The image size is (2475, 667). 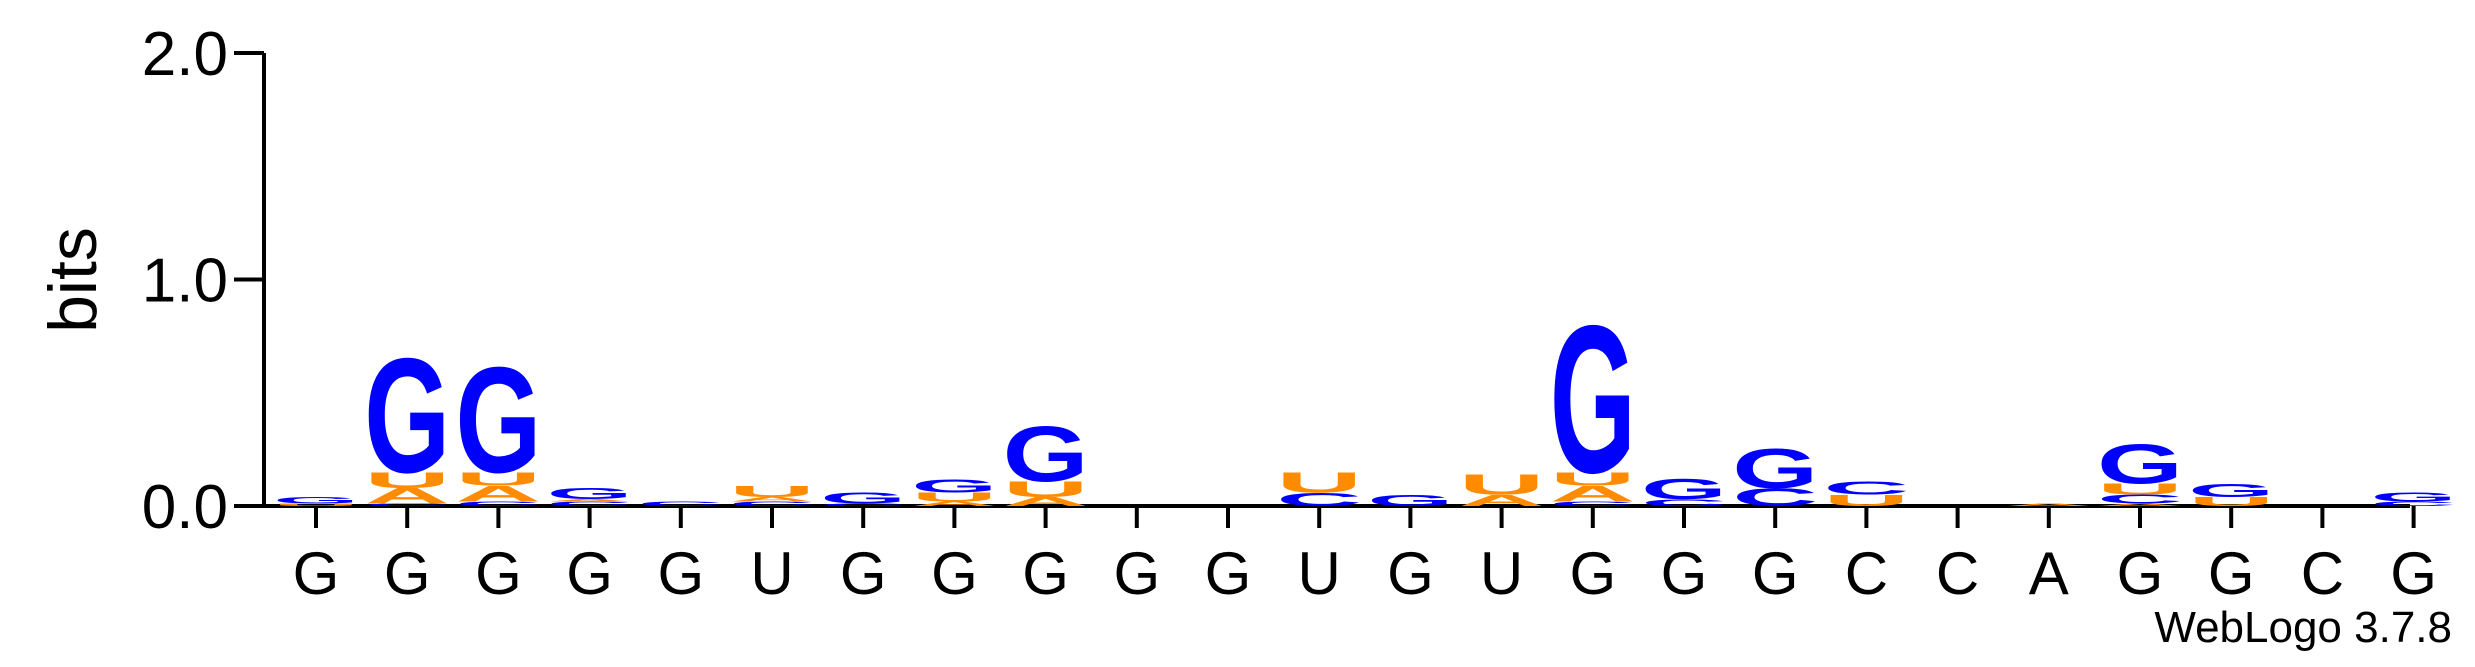 I want to click on y-axis-label: bits, so click(x=73, y=280).